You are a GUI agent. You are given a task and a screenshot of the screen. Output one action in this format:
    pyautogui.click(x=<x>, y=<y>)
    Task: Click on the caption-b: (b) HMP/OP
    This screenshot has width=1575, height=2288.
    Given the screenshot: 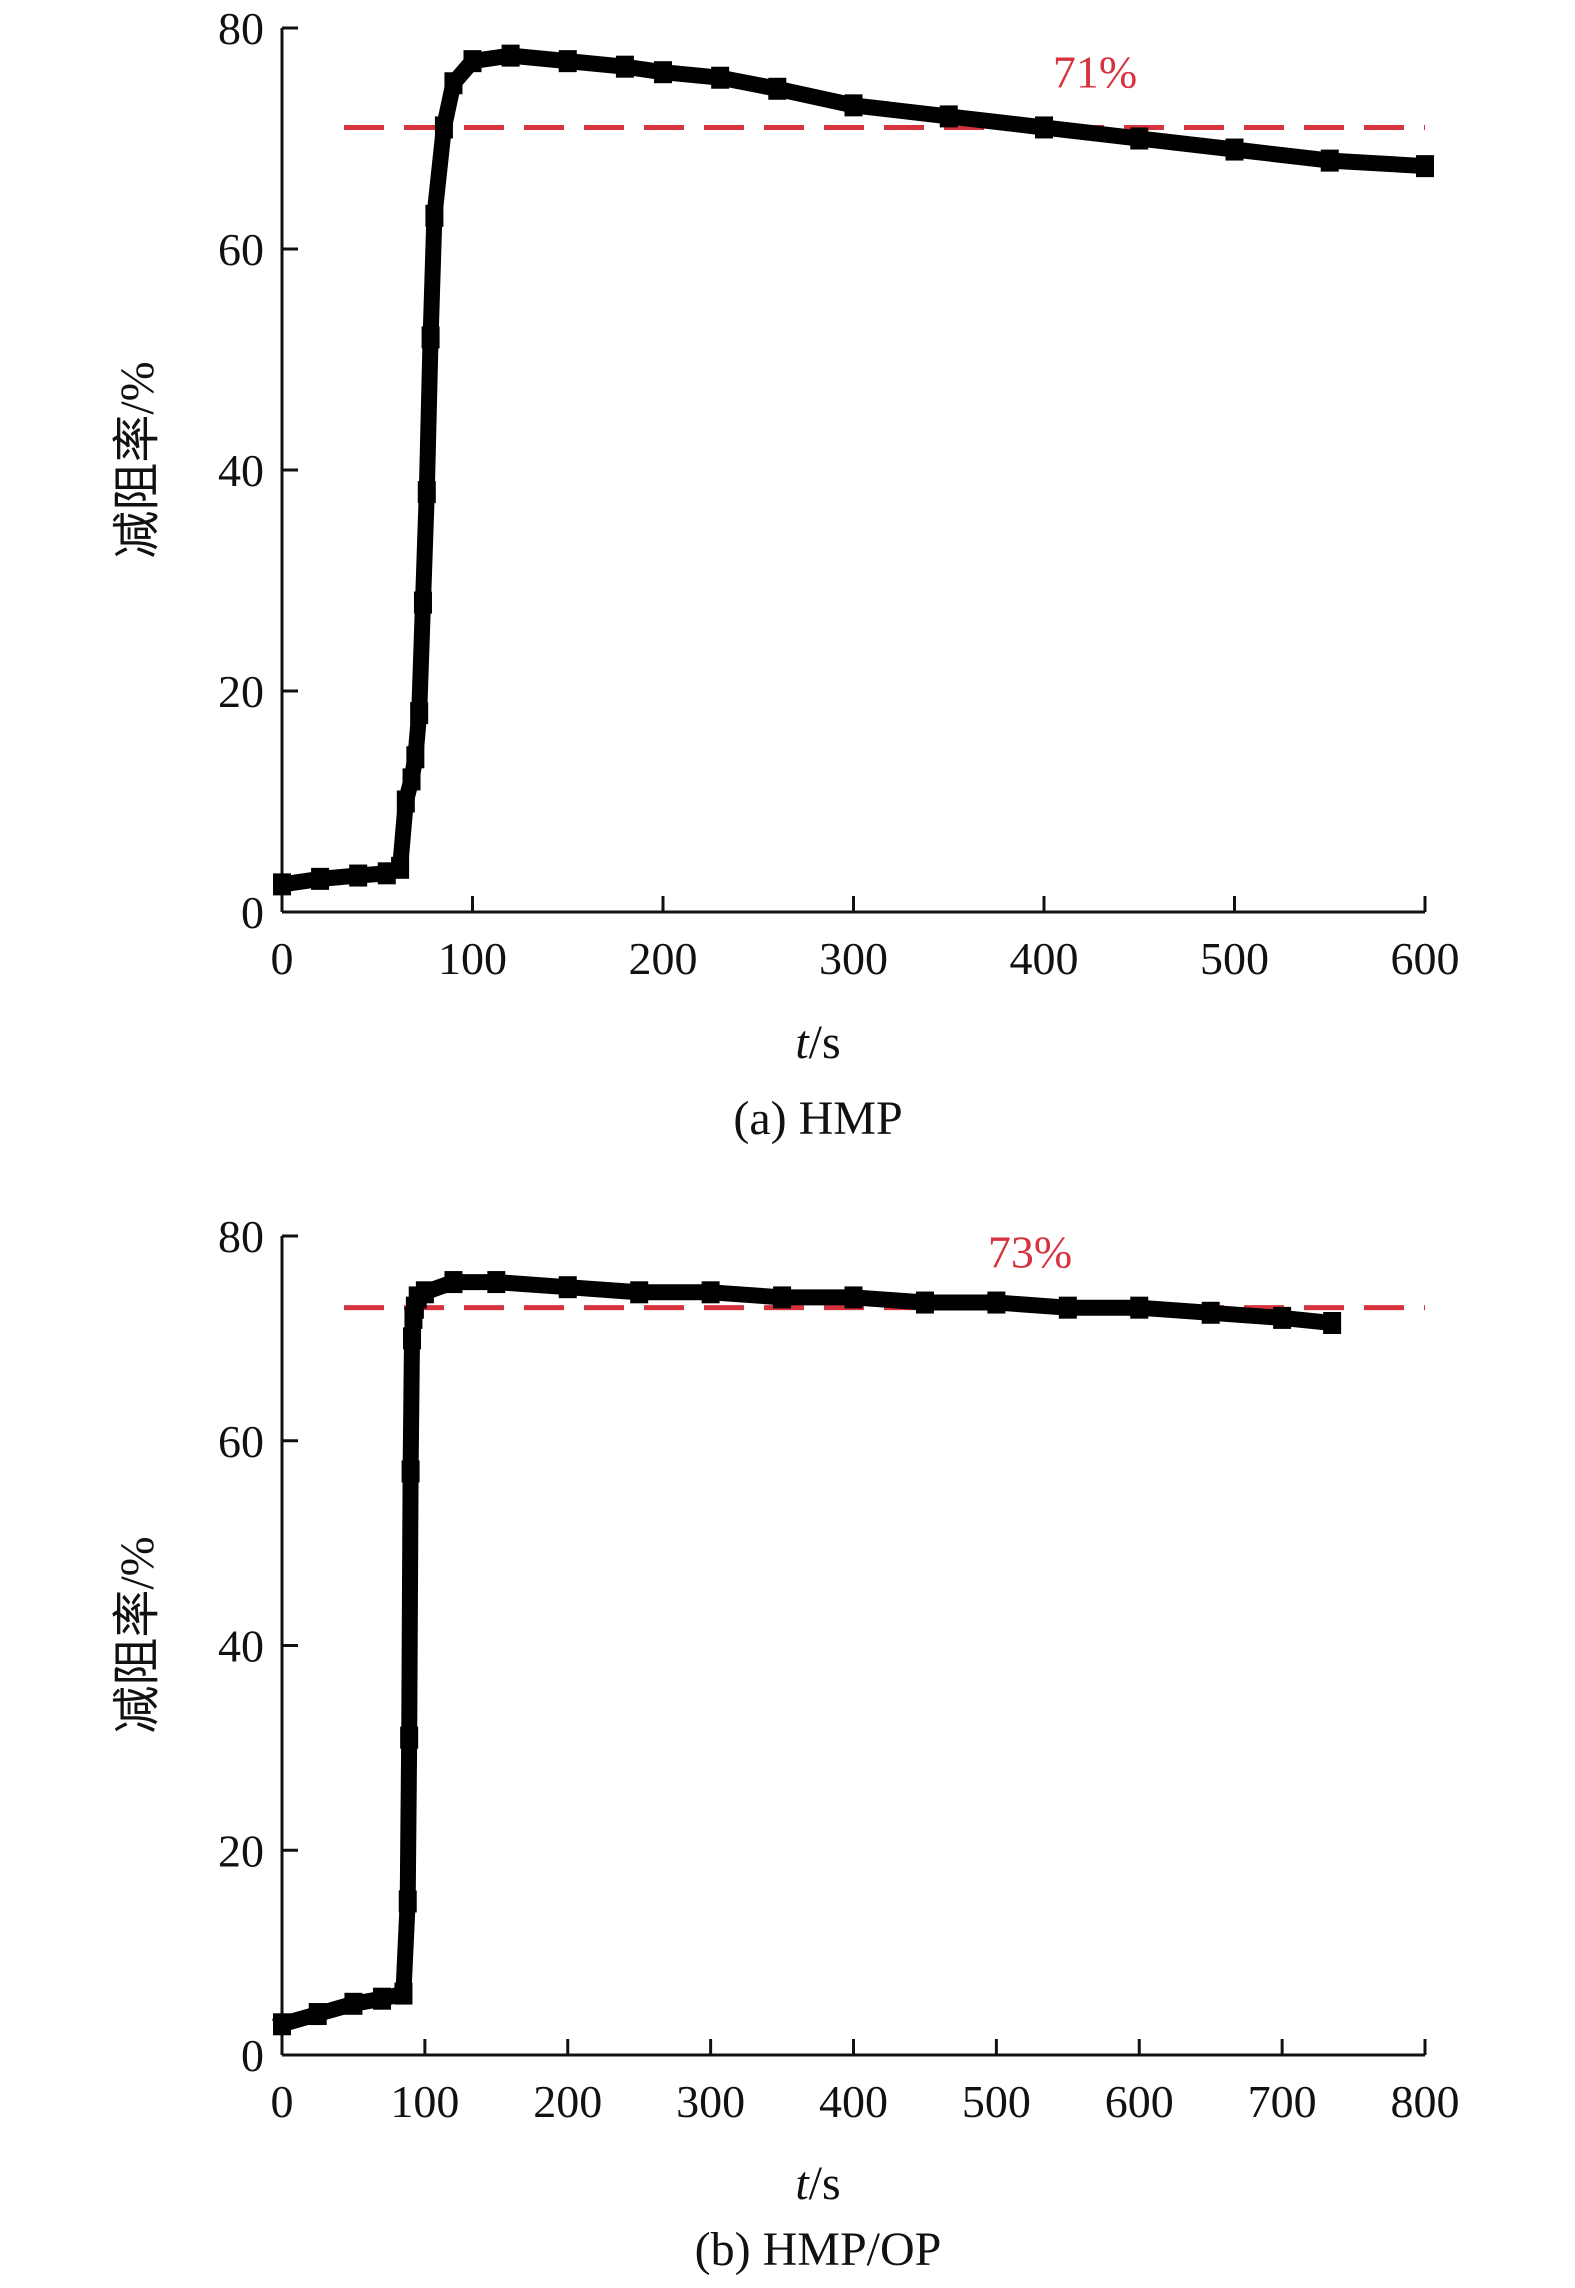 What is the action you would take?
    pyautogui.click(x=818, y=2249)
    